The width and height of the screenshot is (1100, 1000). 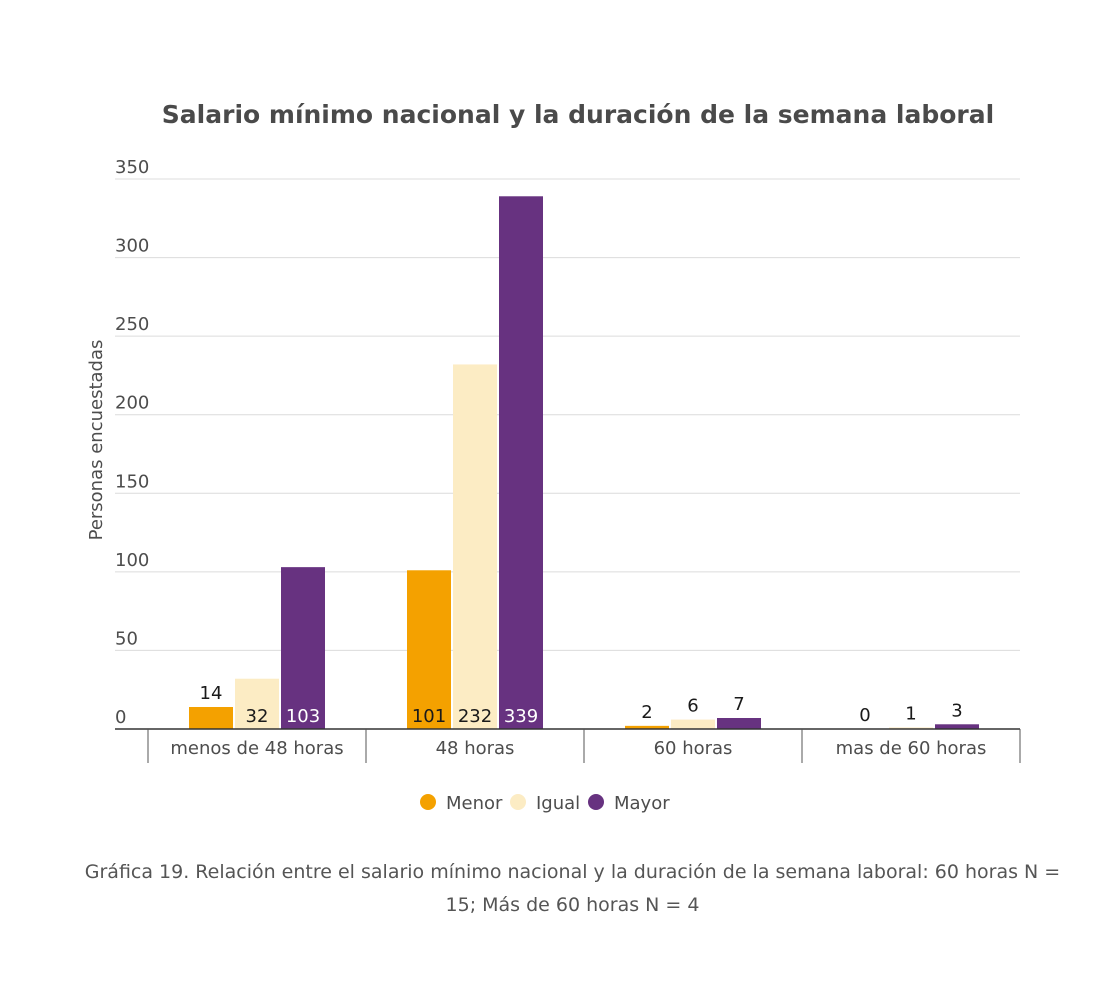 What do you see at coordinates (692, 706) in the screenshot?
I see `data-label: 6` at bounding box center [692, 706].